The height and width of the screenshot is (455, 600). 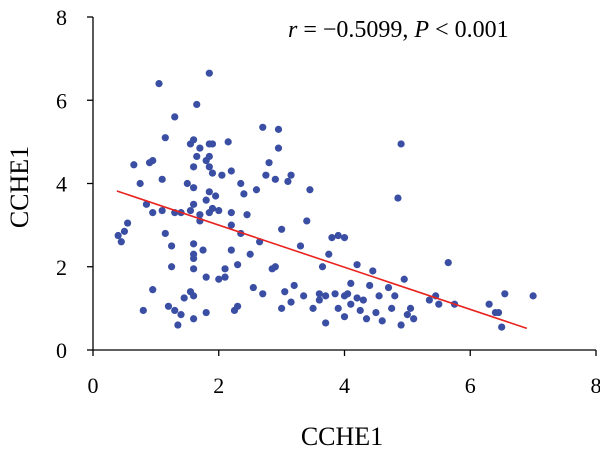 What do you see at coordinates (355, 30) in the screenshot?
I see `r-value: = −0.5099,` at bounding box center [355, 30].